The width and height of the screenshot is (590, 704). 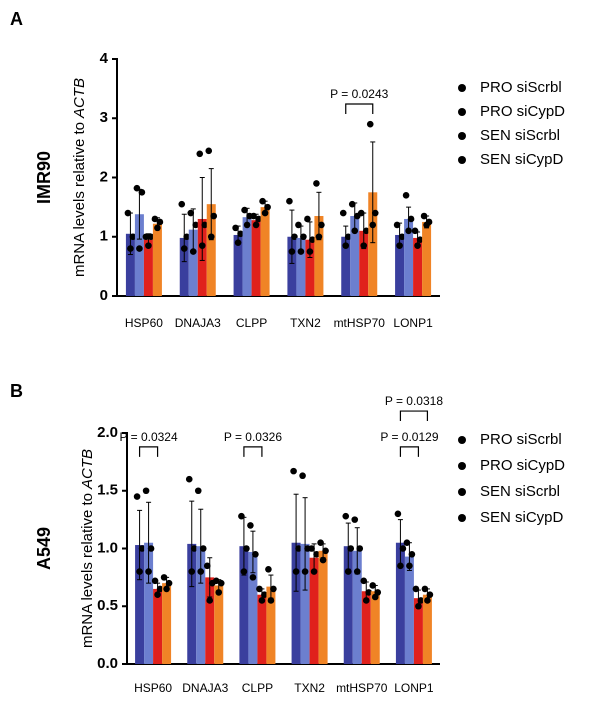 What do you see at coordinates (522, 517) in the screenshot?
I see `legend-label: SEN siCypD` at bounding box center [522, 517].